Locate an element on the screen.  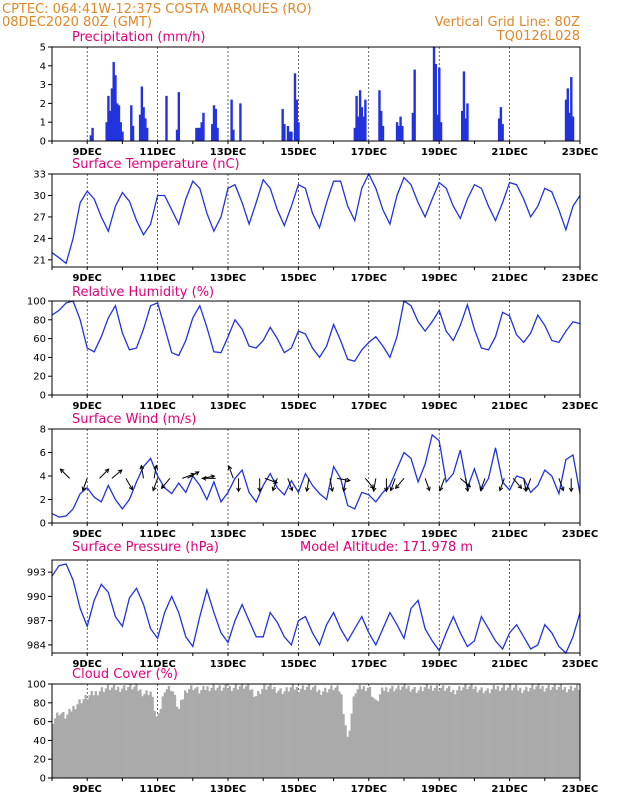
humidity-ytick-label: 40 is located at coordinates (39, 358).